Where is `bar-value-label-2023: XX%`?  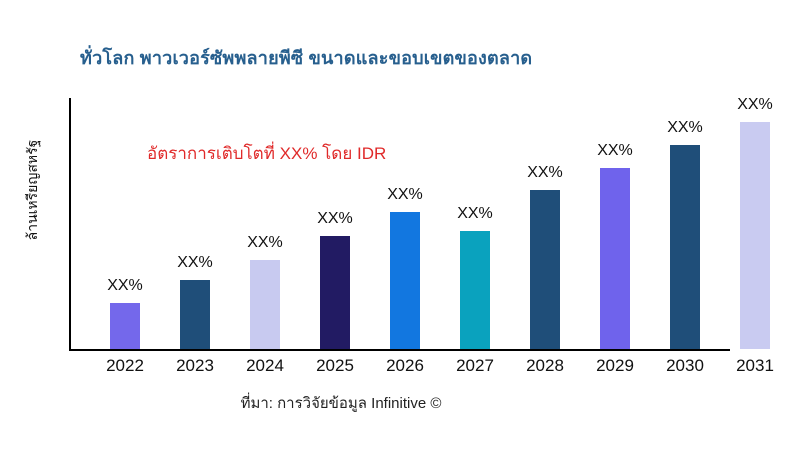 bar-value-label-2023: XX% is located at coordinates (195, 262).